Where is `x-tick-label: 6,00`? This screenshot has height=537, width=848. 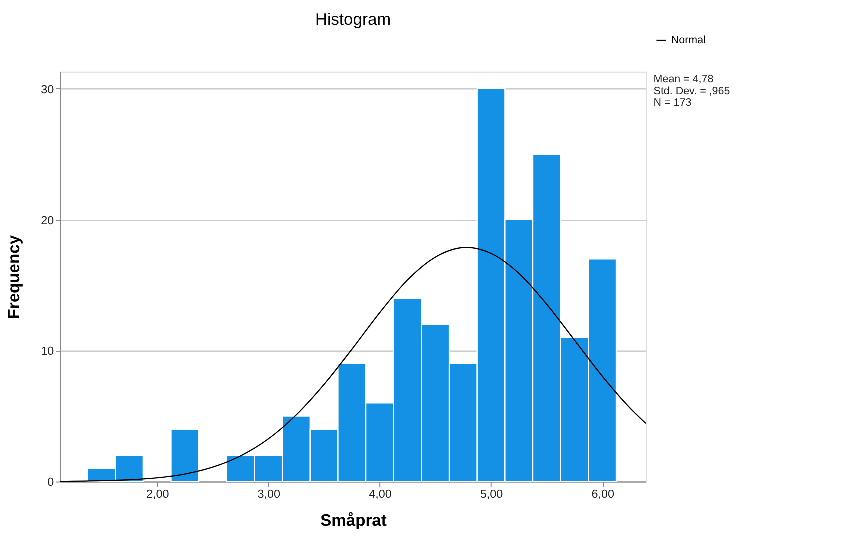
x-tick-label: 6,00 is located at coordinates (603, 494).